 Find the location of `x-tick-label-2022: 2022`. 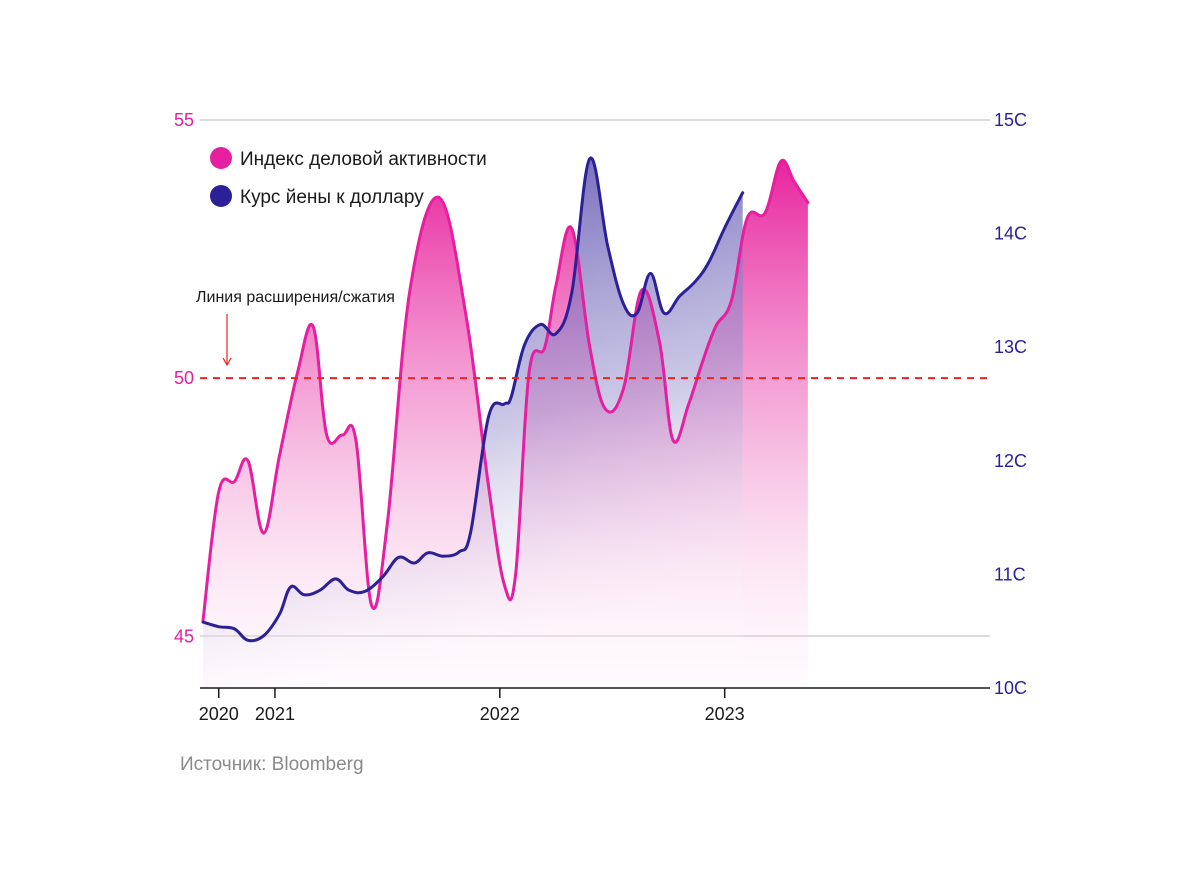

x-tick-label-2022: 2022 is located at coordinates (500, 714).